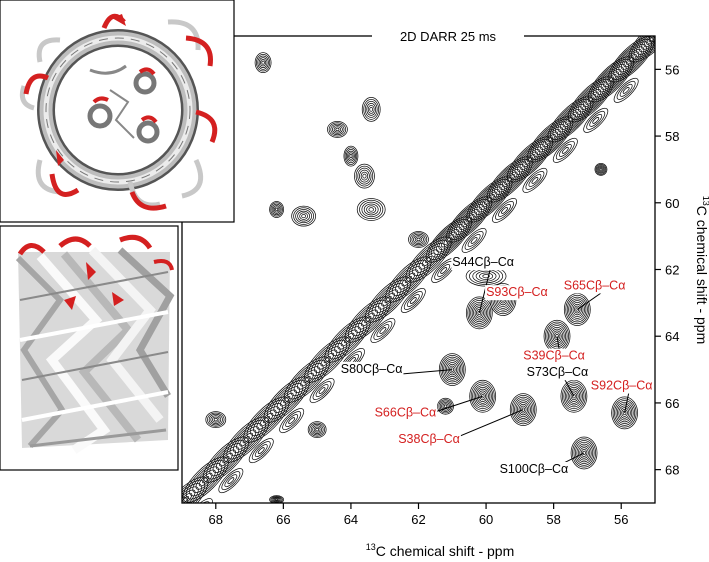 The height and width of the screenshot is (562, 709). Describe the element at coordinates (672, 203) in the screenshot. I see `y-tick-label: 60` at that location.